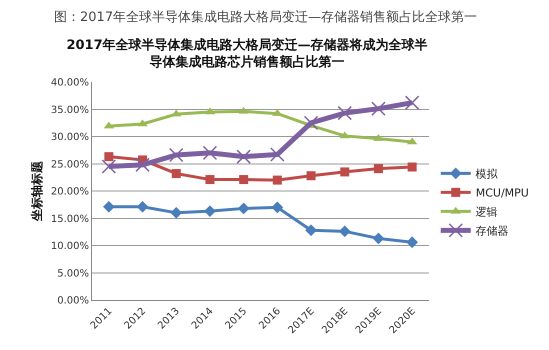 The image size is (549, 350). What do you see at coordinates (247, 53) in the screenshot?
I see `chart-title: 2017年全球半导体集成电路大格局变迁—存储器将成为全球半导体集成电路芯片销售额占比第一` at bounding box center [247, 53].